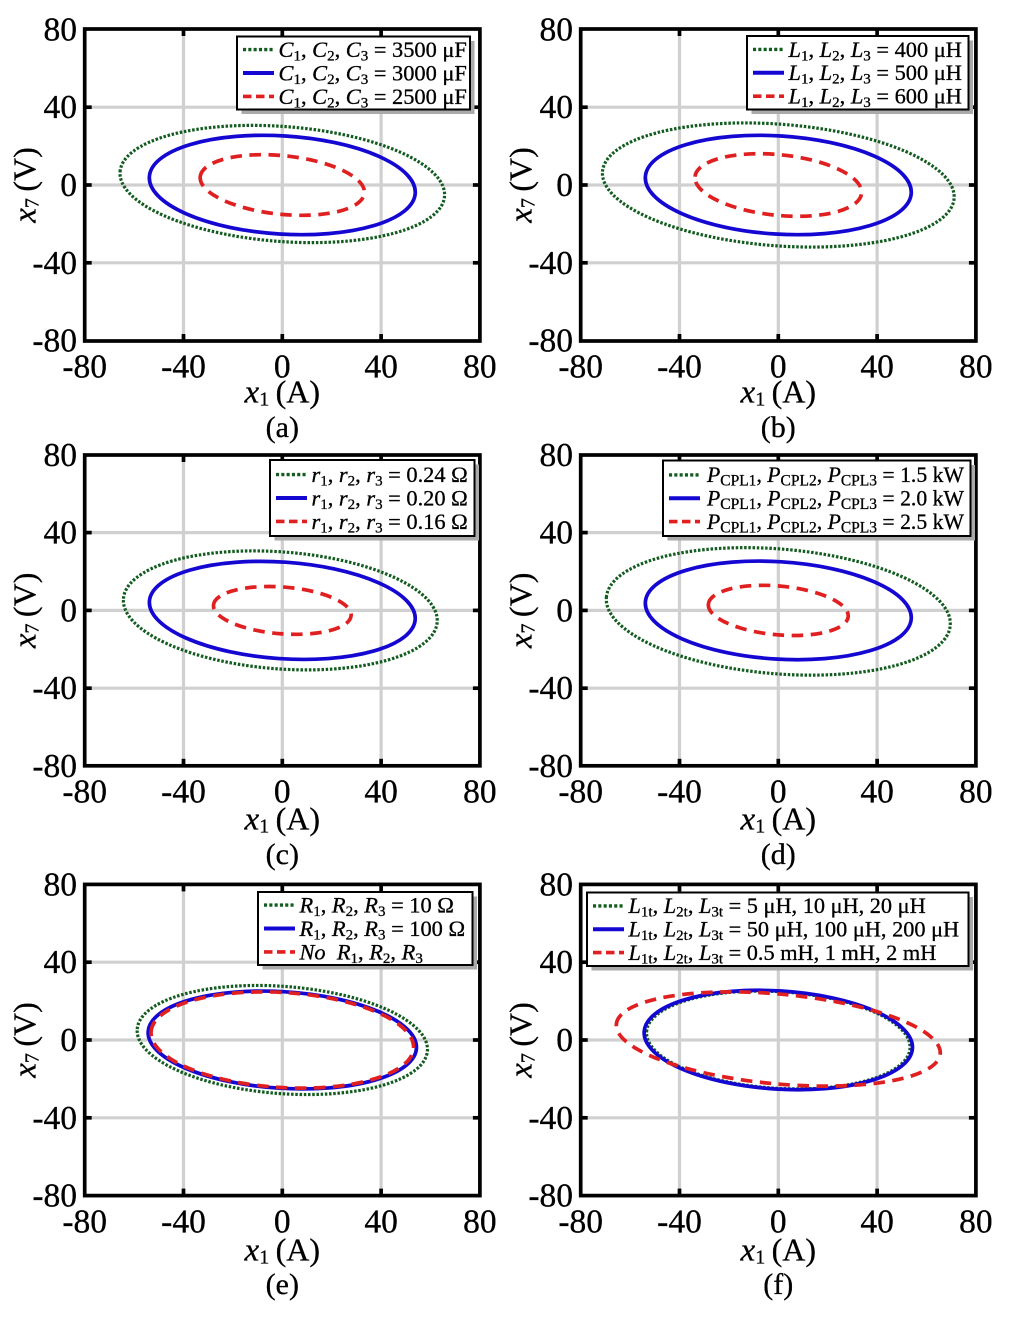  I want to click on svg-text: L1​, L2​, L3​ = 500 μH, so click(875, 74).